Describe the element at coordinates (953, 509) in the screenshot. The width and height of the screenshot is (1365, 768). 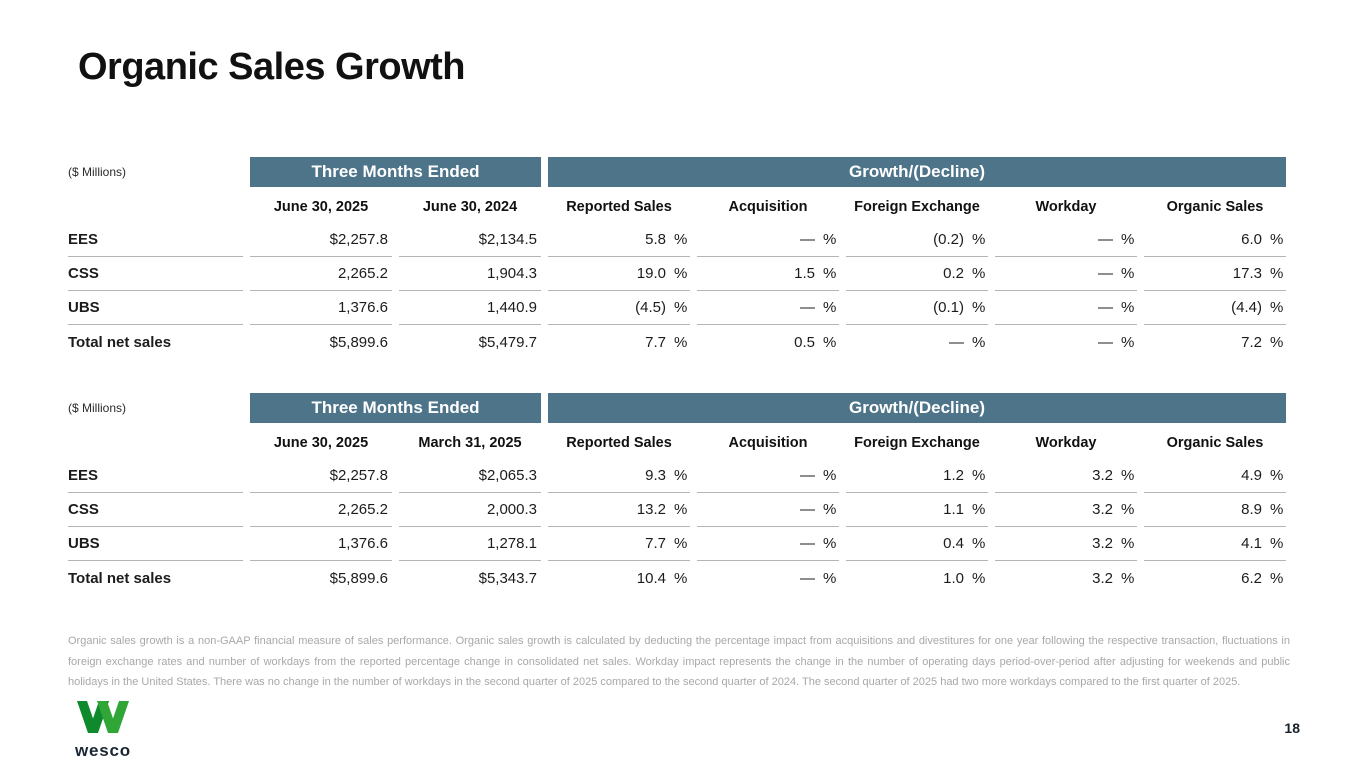
I see `pct-value: 1.1` at that location.